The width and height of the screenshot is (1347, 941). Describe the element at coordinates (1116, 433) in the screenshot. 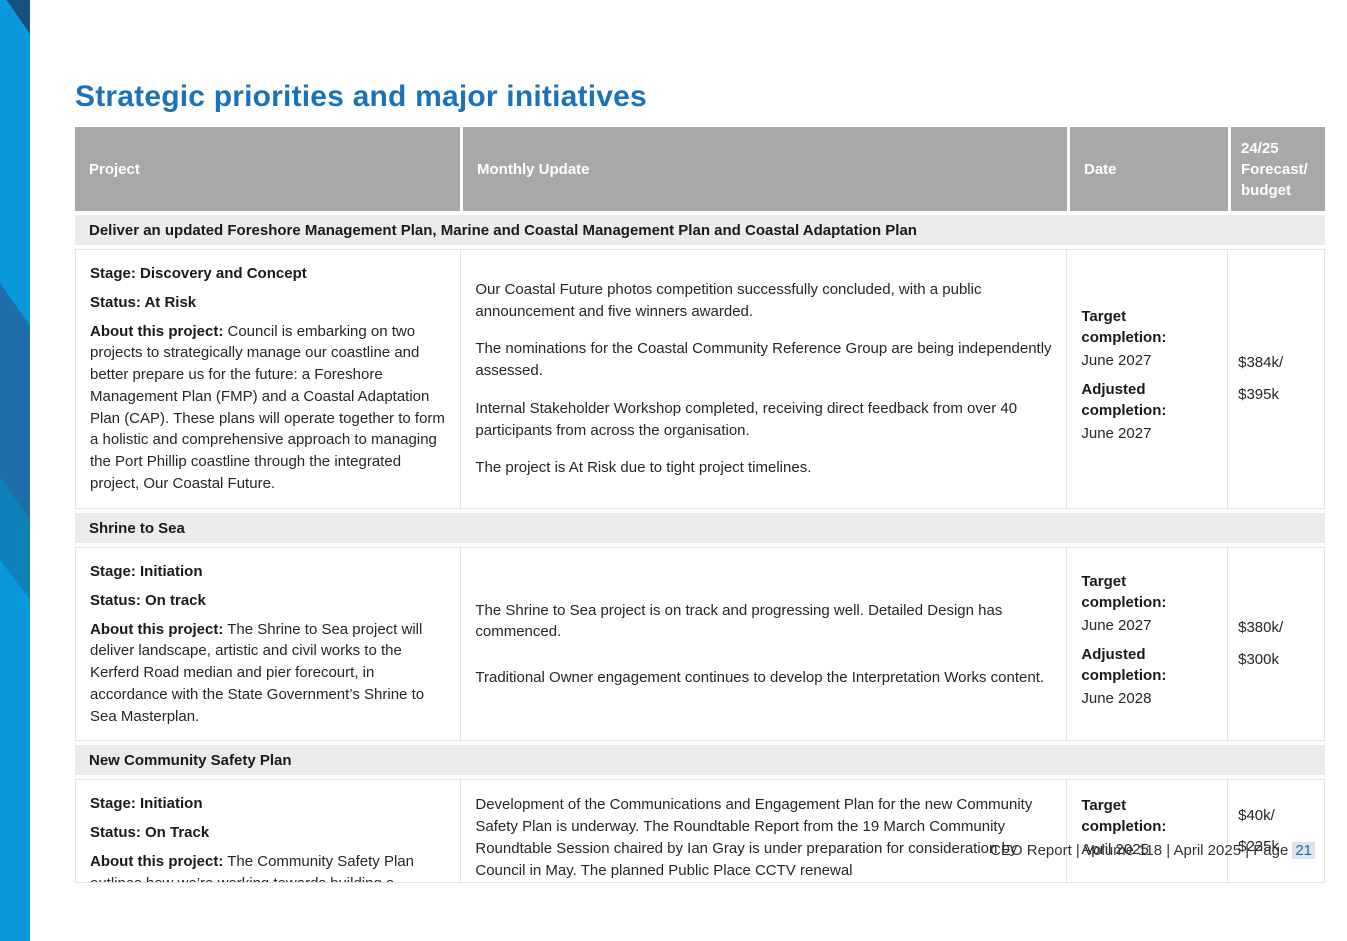

I see `adjusted-completion-value: June 2027` at that location.